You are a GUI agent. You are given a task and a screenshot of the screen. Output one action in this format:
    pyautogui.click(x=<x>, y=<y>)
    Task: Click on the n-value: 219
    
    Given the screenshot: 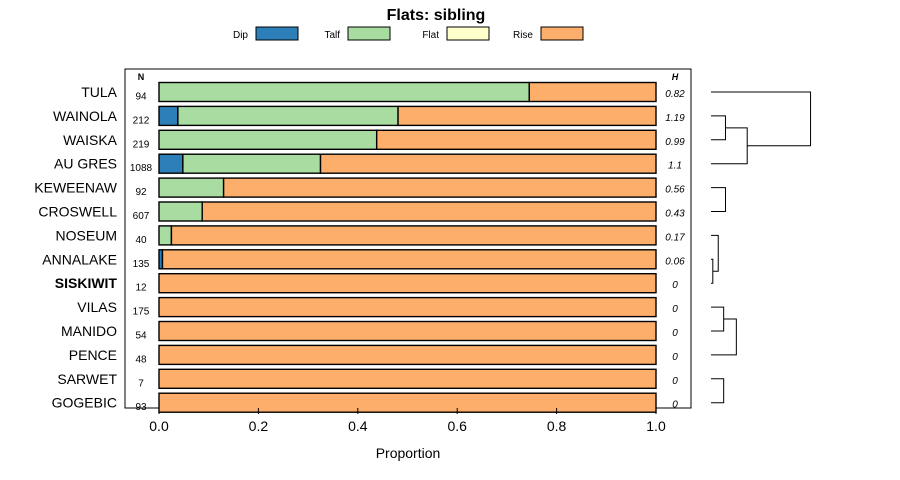 What is the action you would take?
    pyautogui.click(x=141, y=144)
    